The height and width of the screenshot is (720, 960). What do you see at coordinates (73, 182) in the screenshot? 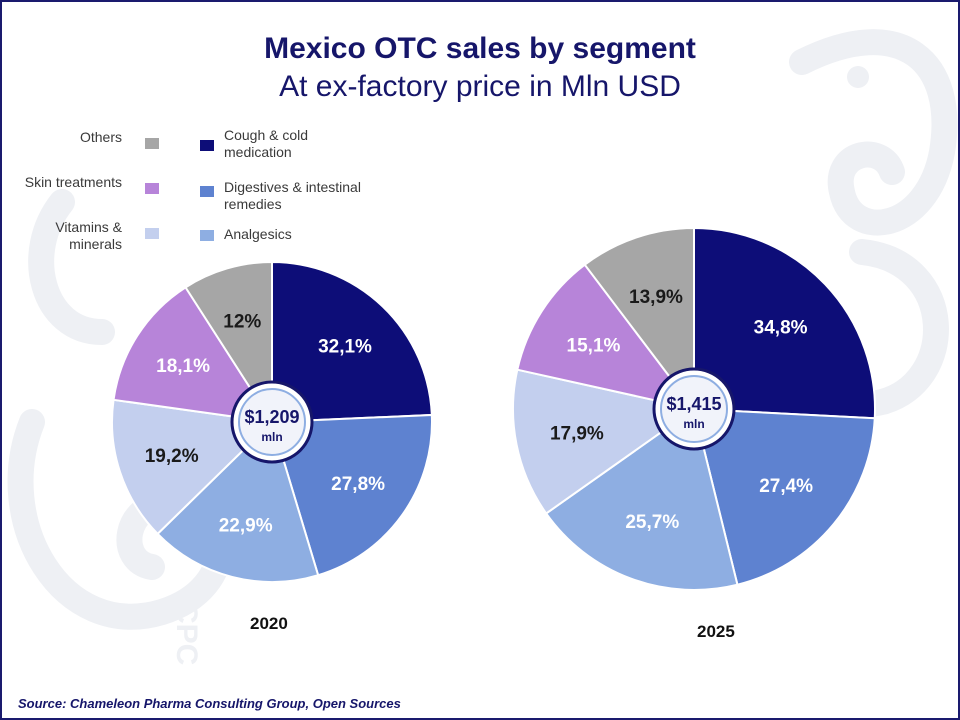
I see `legend-label-skin-treatments: Skin treatments` at bounding box center [73, 182].